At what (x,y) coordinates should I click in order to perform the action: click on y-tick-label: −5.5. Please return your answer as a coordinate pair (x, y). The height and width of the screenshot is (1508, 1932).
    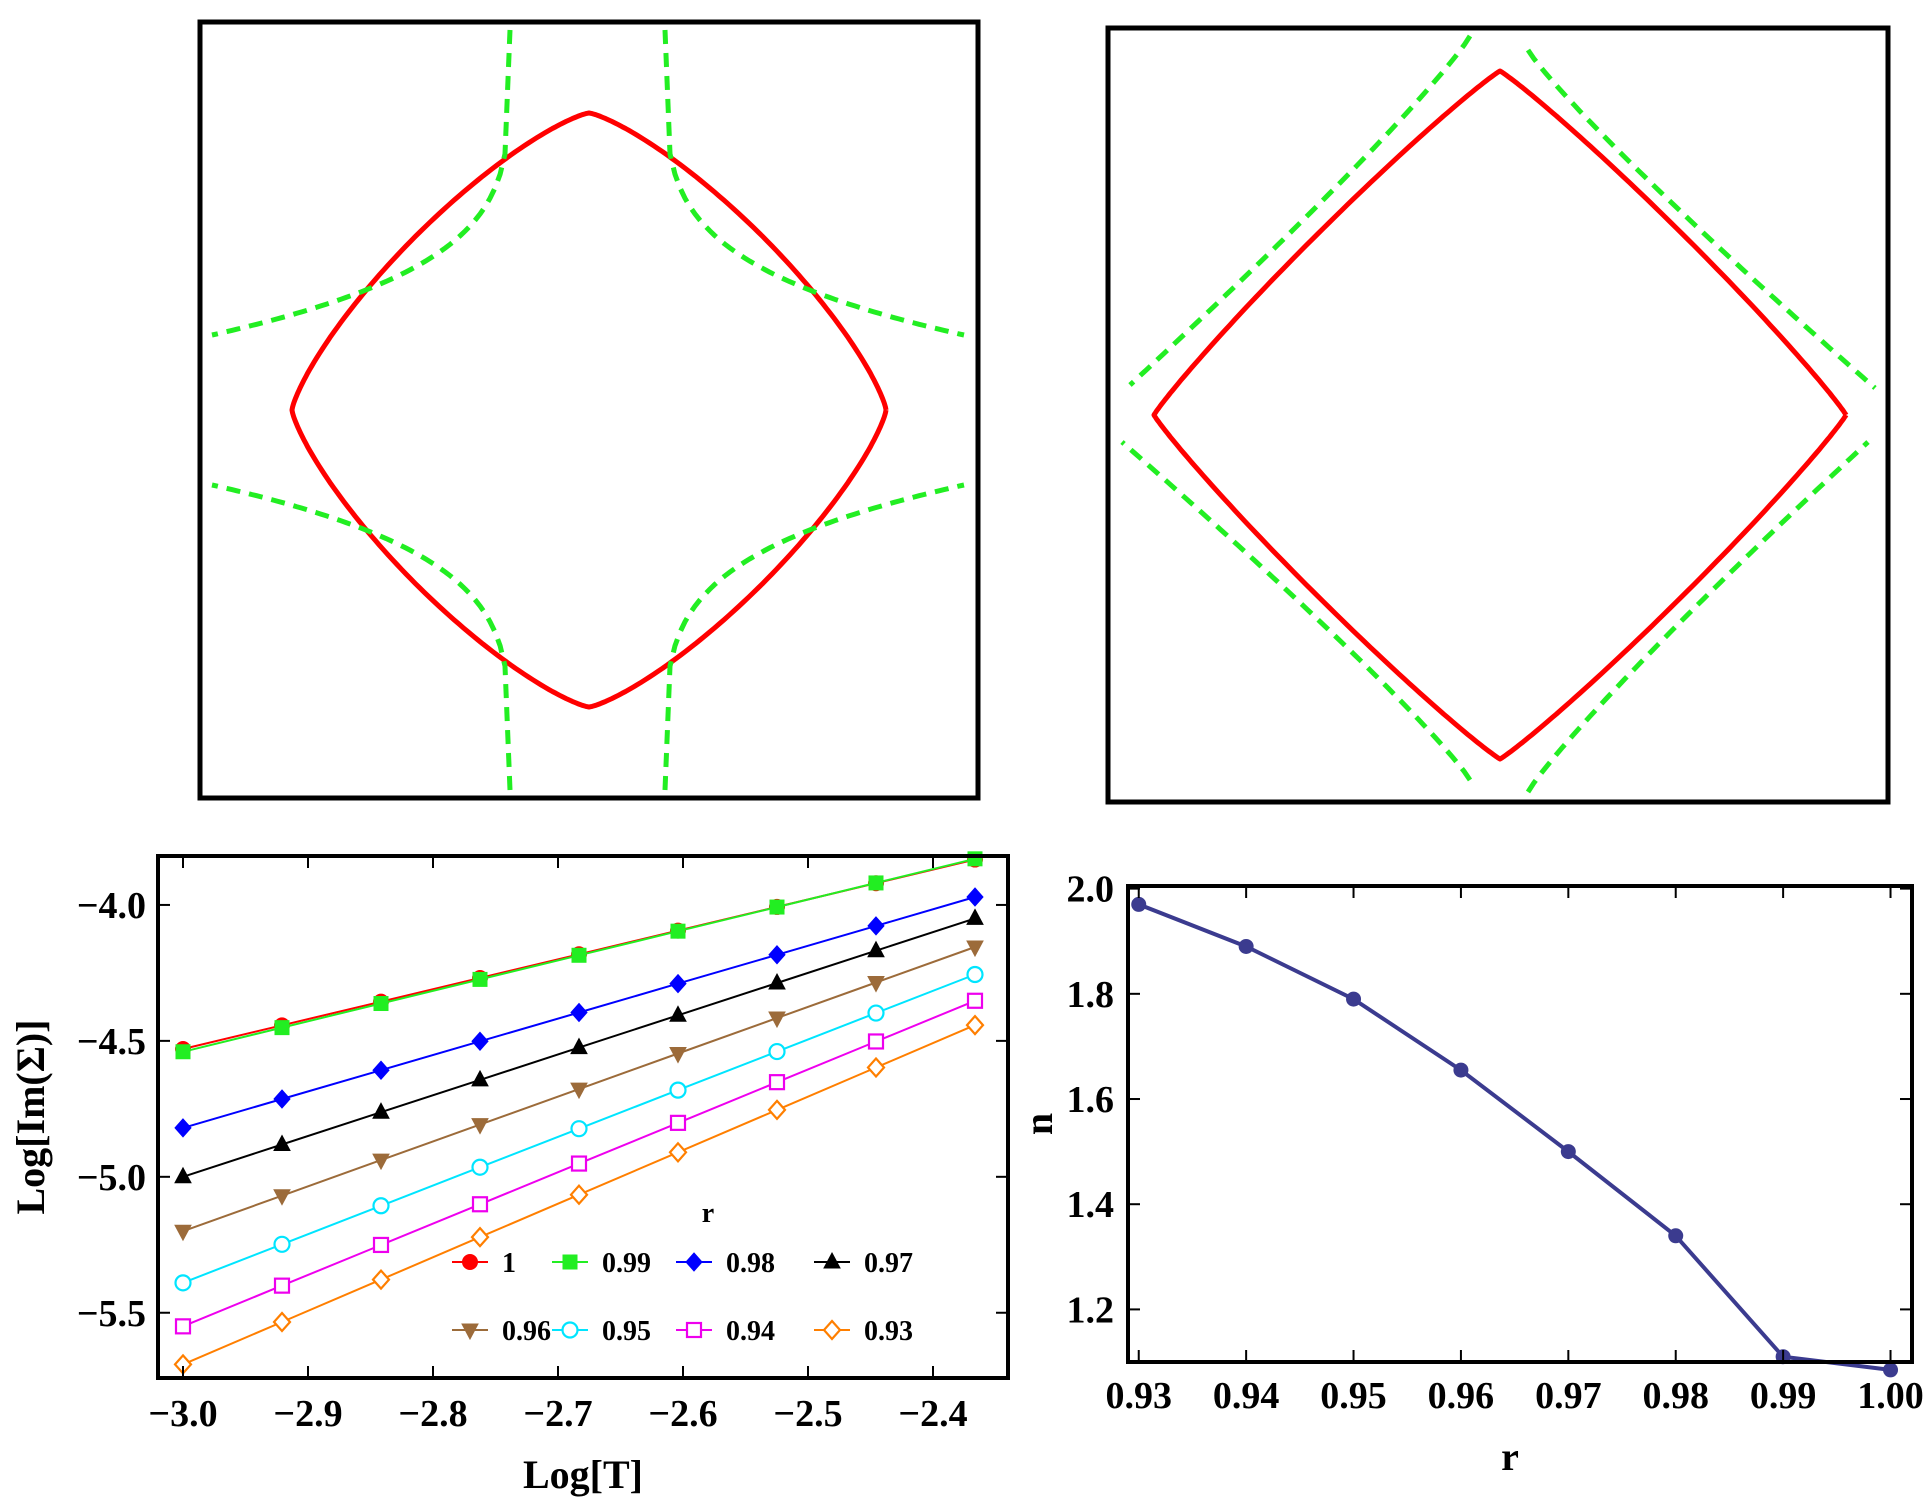
    Looking at the image, I should click on (111, 1314).